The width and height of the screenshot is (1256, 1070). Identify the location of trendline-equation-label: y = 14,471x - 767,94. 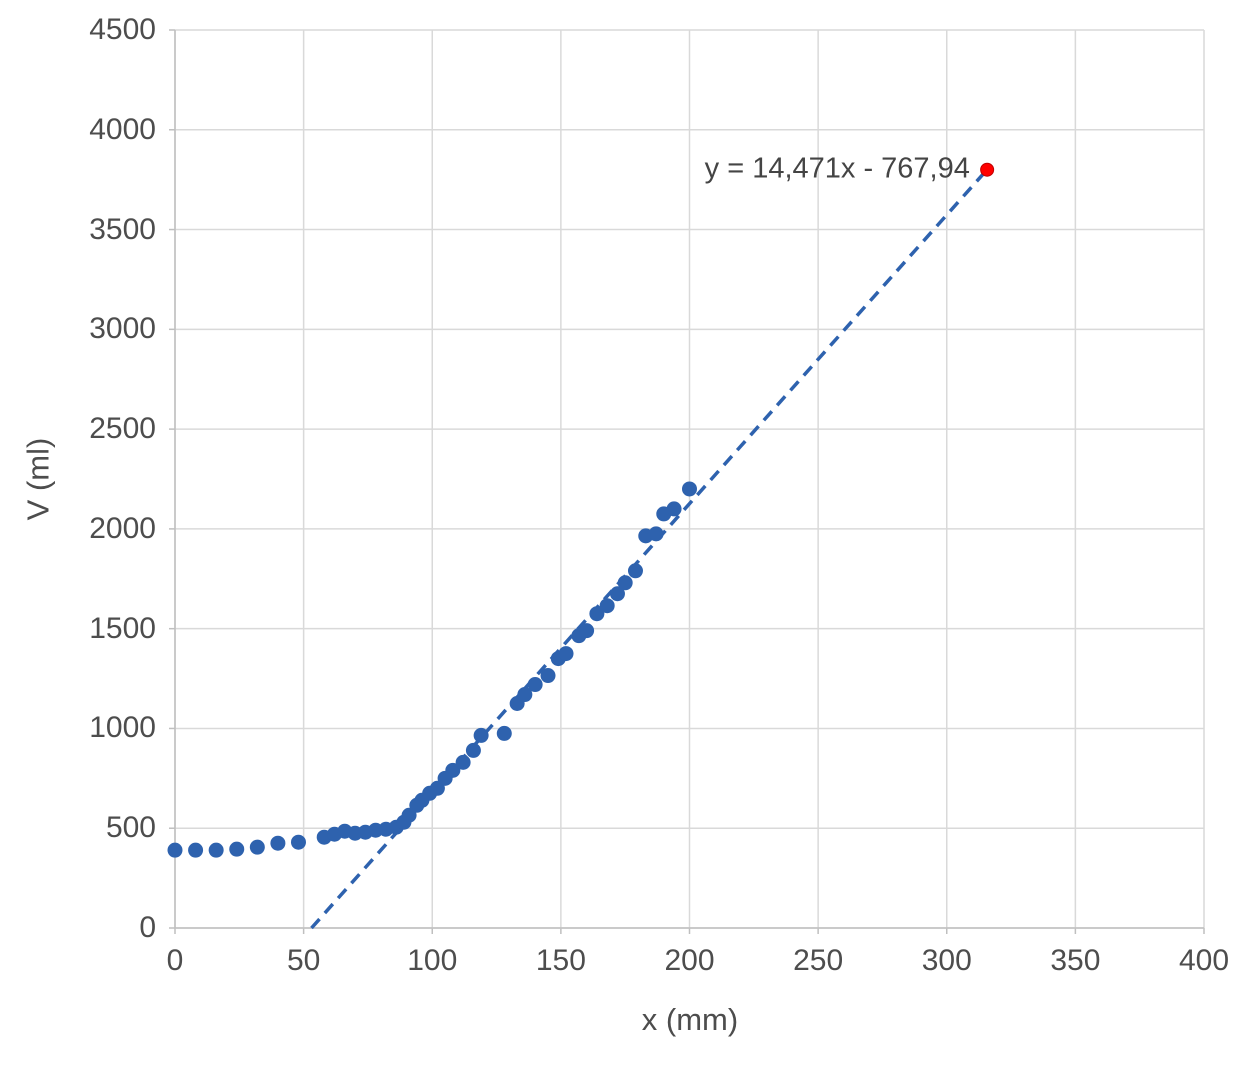
(837, 168).